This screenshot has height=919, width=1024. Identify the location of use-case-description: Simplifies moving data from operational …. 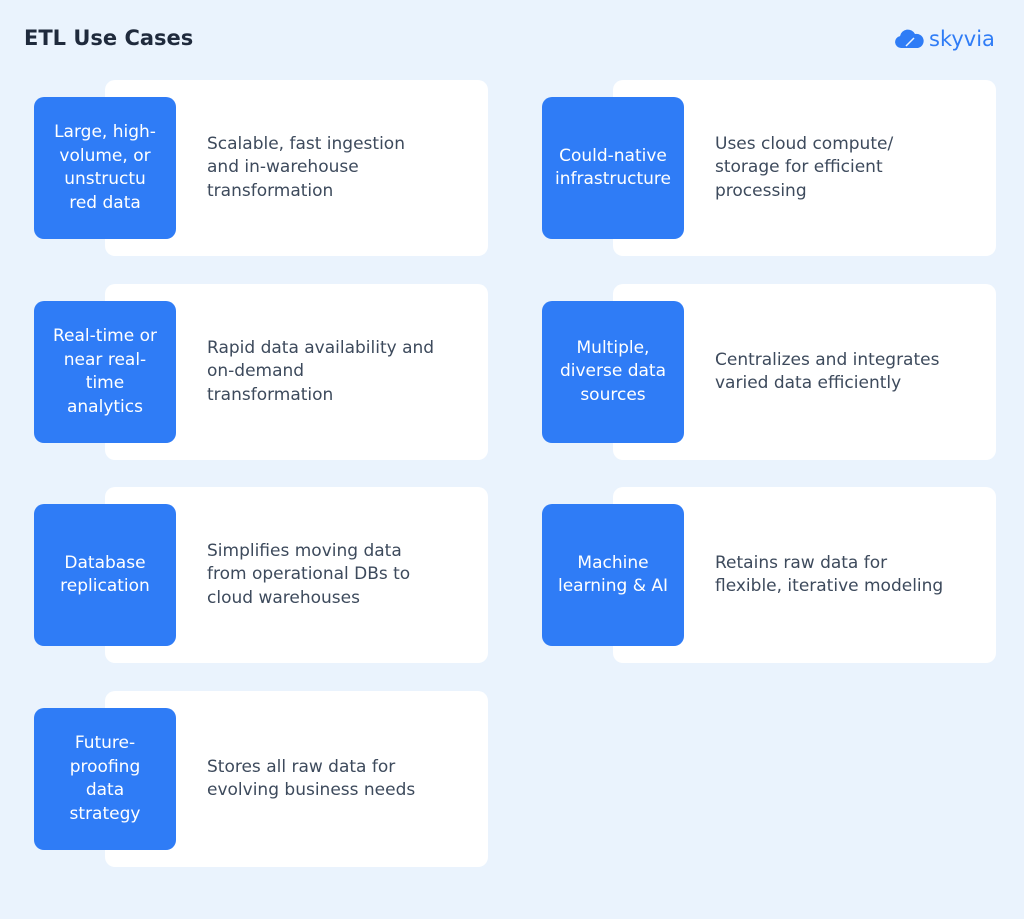
(309, 574).